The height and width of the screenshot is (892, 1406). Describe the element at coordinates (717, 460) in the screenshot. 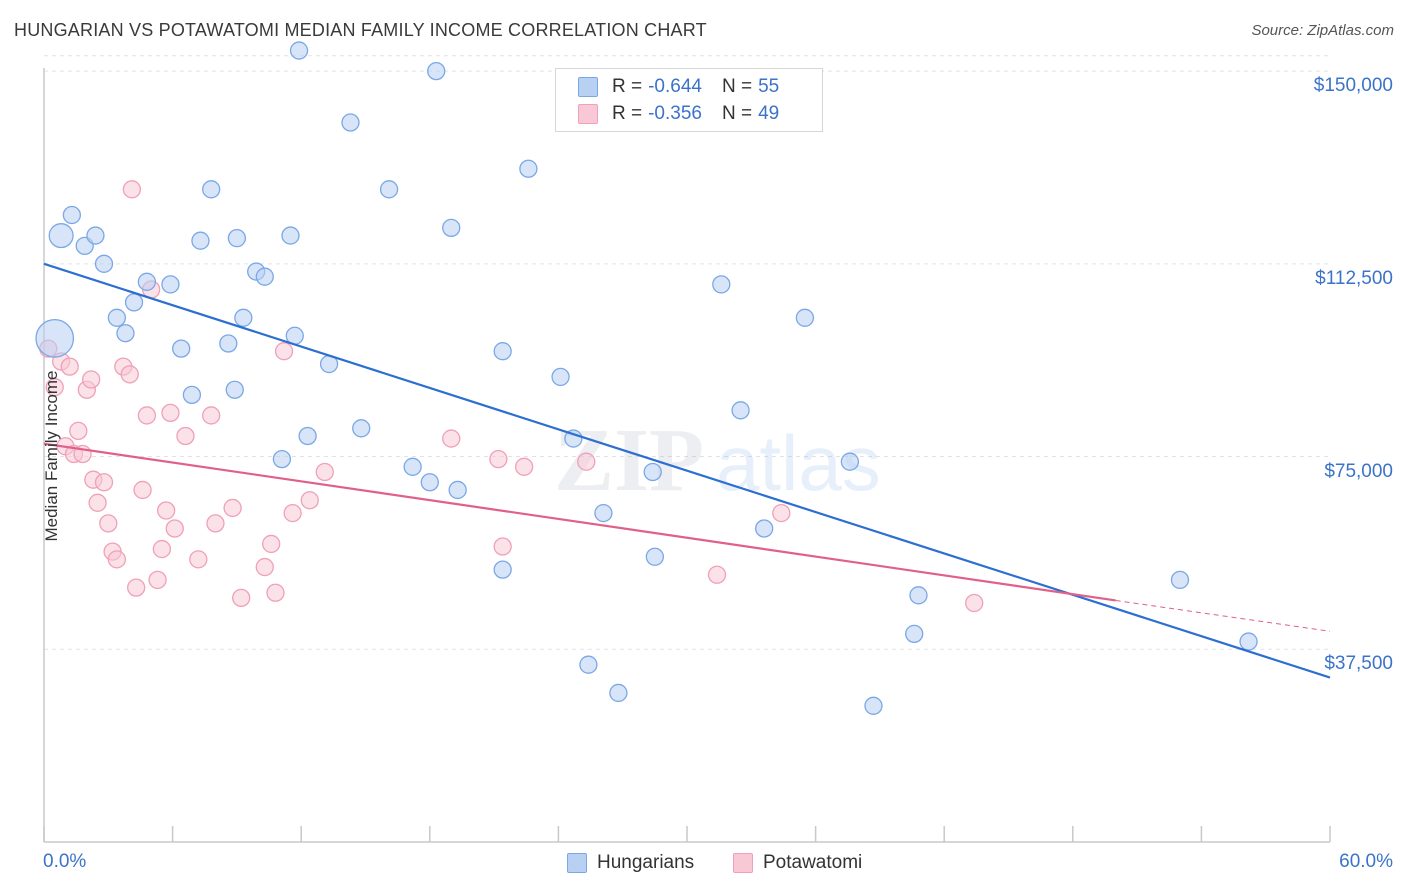

I see `watermark: ZIP atlas` at that location.